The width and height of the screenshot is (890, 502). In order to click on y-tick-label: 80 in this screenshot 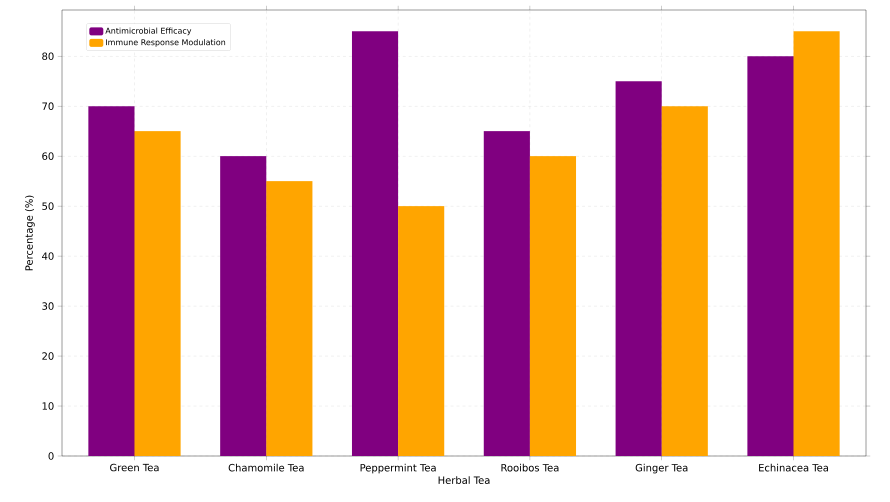, I will do `click(48, 56)`.